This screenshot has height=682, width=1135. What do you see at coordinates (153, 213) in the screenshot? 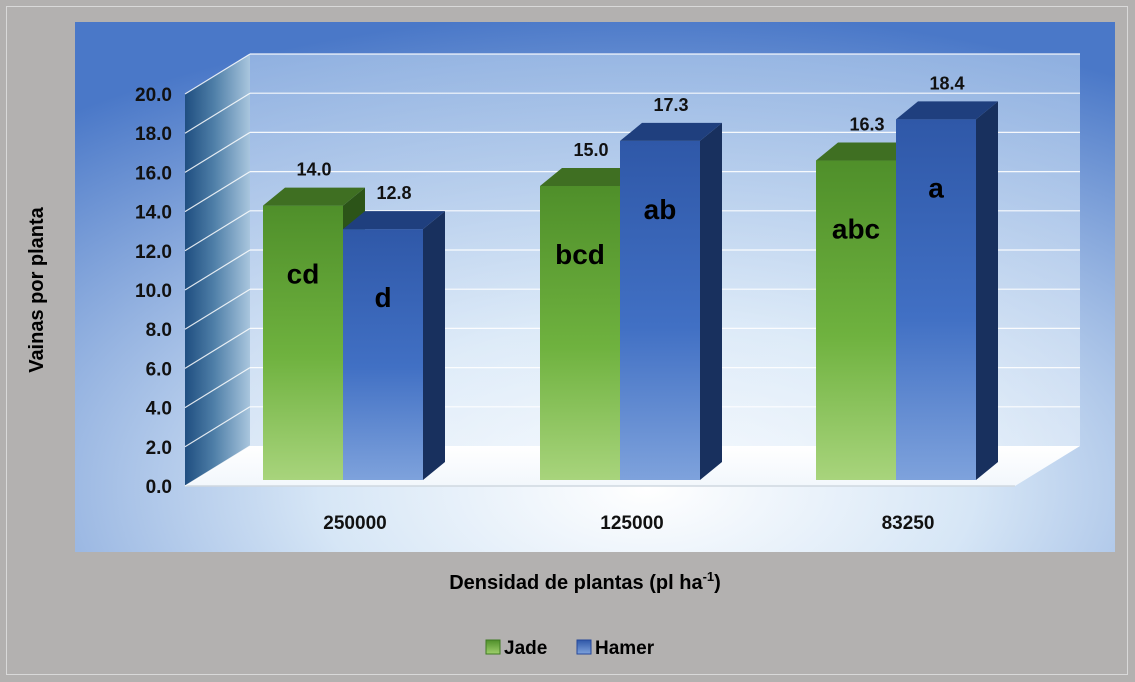
I see `y-tick-label: 14.0` at bounding box center [153, 213].